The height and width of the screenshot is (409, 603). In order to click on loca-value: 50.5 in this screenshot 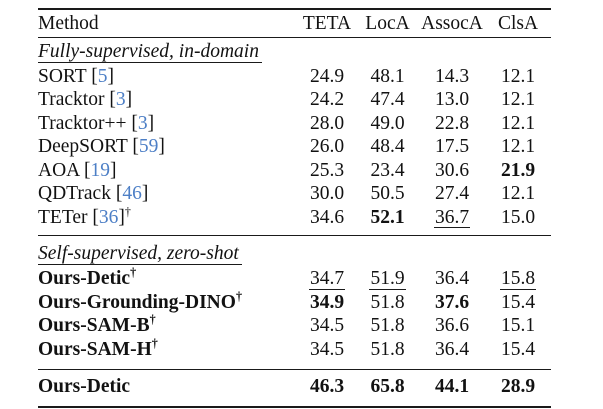, I will do `click(387, 194)`.